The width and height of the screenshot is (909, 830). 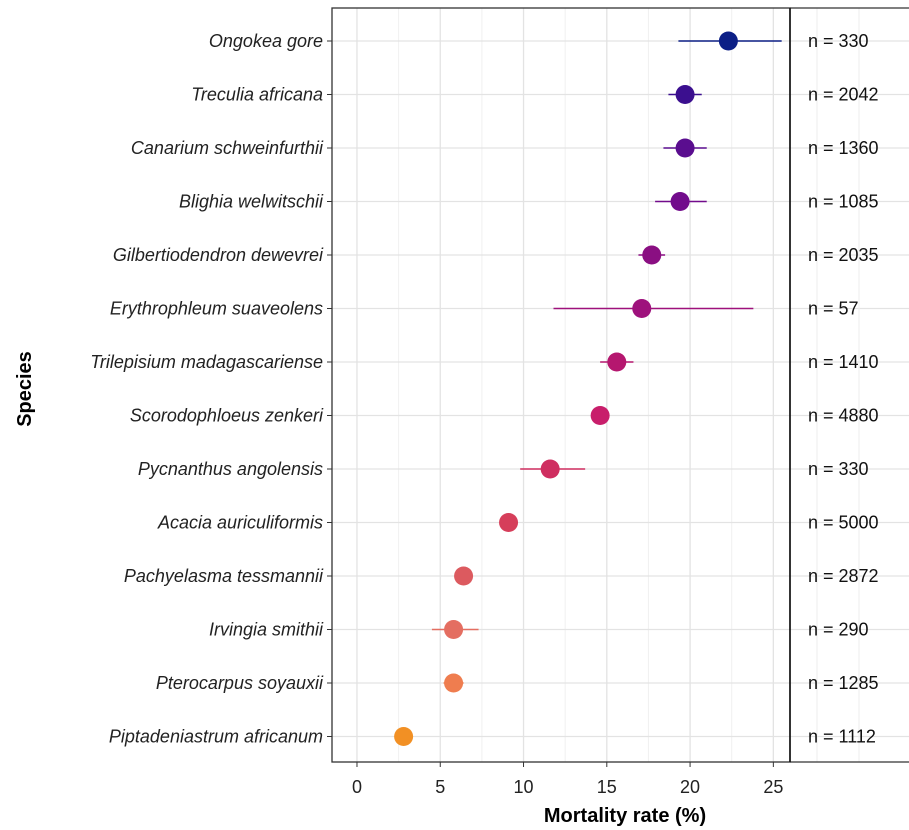 I want to click on x-tick-label: 15, so click(x=607, y=787).